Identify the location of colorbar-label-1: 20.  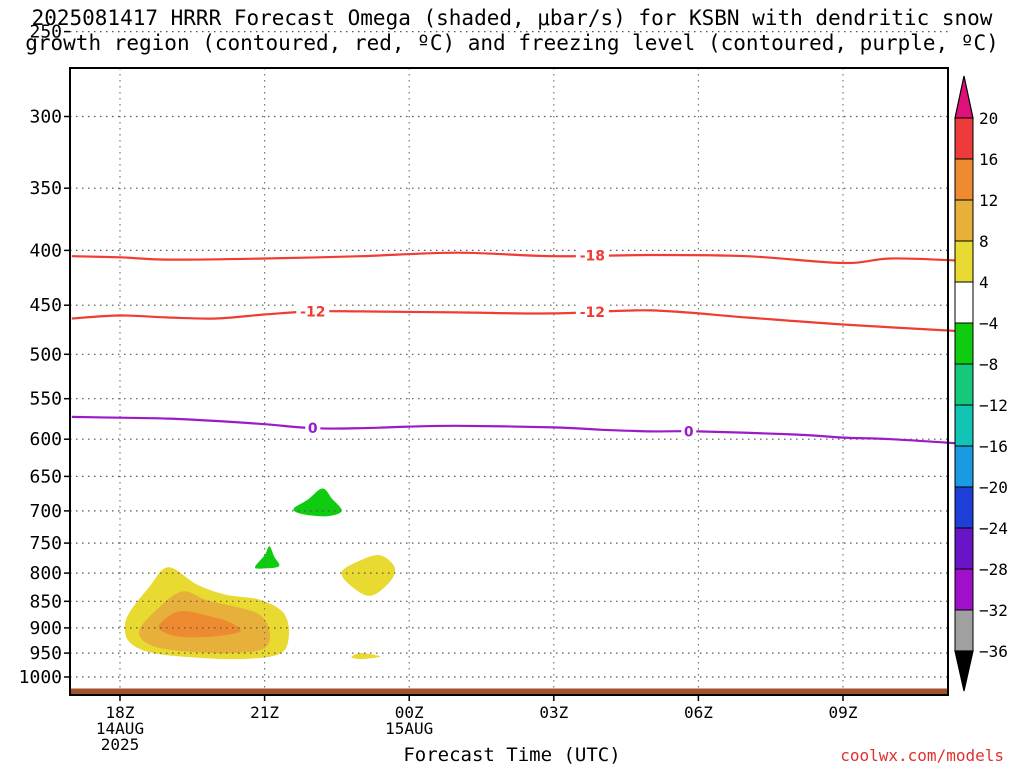
(988, 118).